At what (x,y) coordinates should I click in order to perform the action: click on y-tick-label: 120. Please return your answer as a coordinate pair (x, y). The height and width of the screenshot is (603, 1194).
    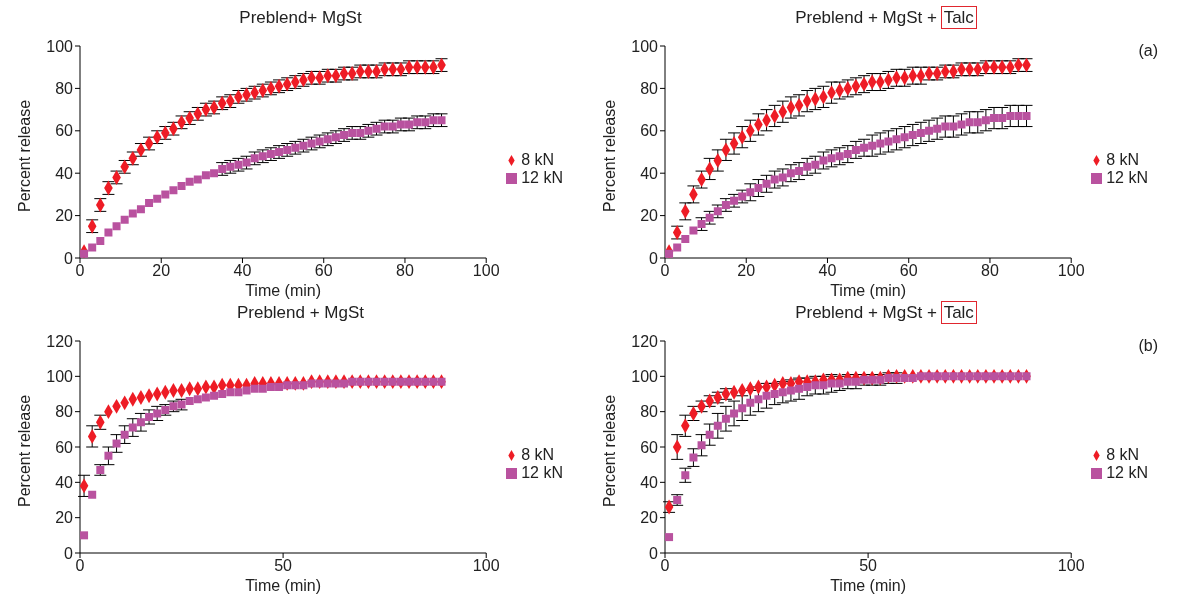
    Looking at the image, I should click on (645, 341).